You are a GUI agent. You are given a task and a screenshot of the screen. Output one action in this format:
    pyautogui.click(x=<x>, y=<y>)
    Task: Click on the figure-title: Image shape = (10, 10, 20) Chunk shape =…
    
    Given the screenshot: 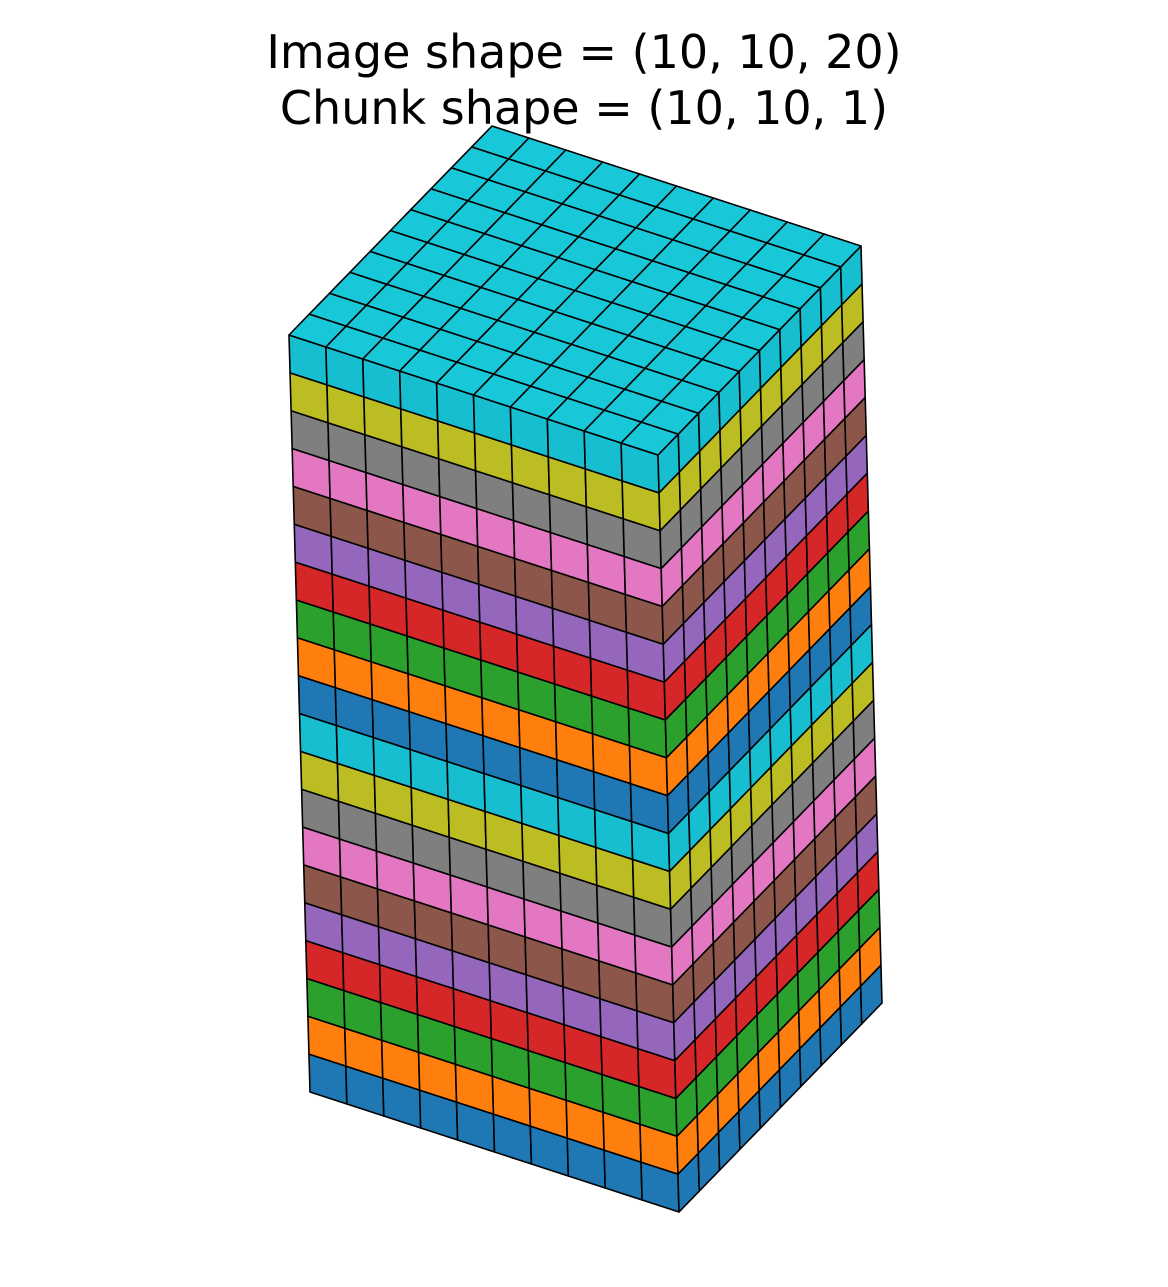 What is the action you would take?
    pyautogui.click(x=584, y=80)
    